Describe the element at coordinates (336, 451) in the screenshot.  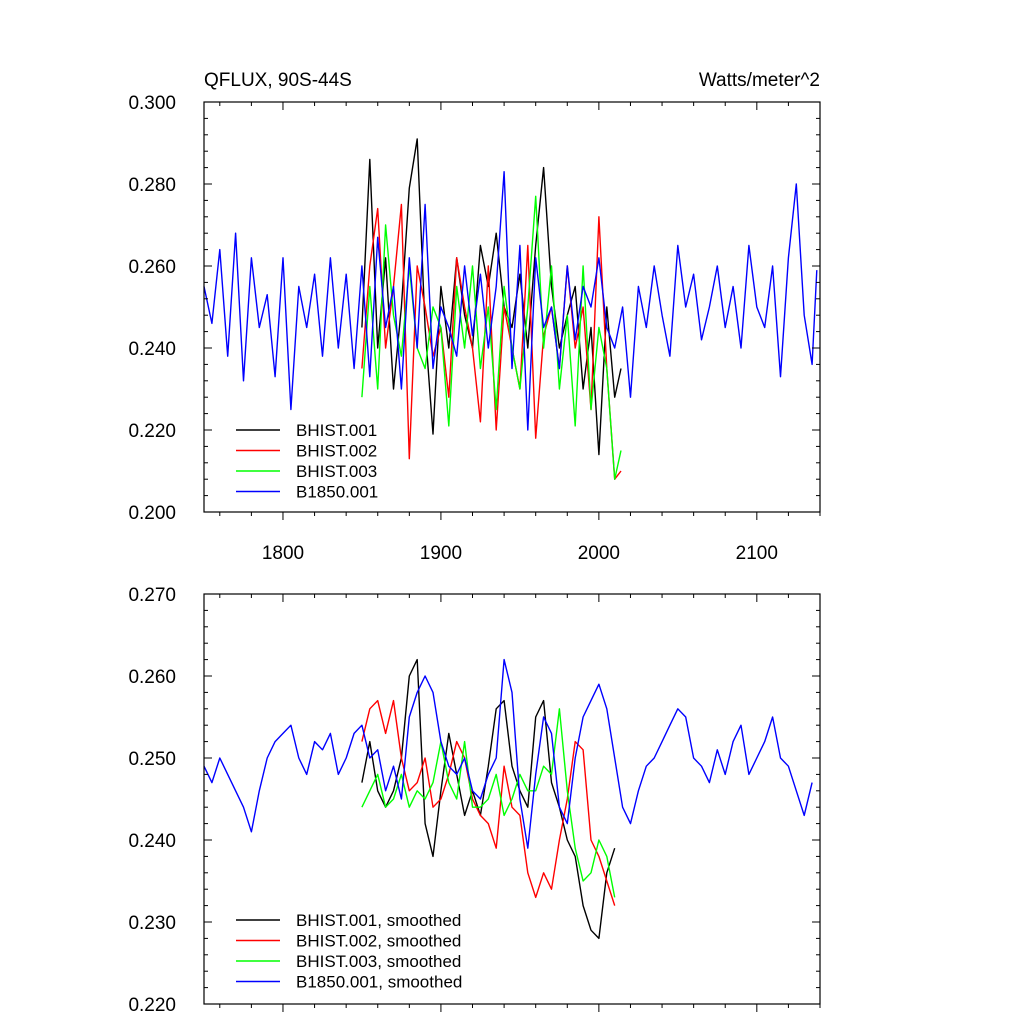
I see `legend-label: BHIST.002` at that location.